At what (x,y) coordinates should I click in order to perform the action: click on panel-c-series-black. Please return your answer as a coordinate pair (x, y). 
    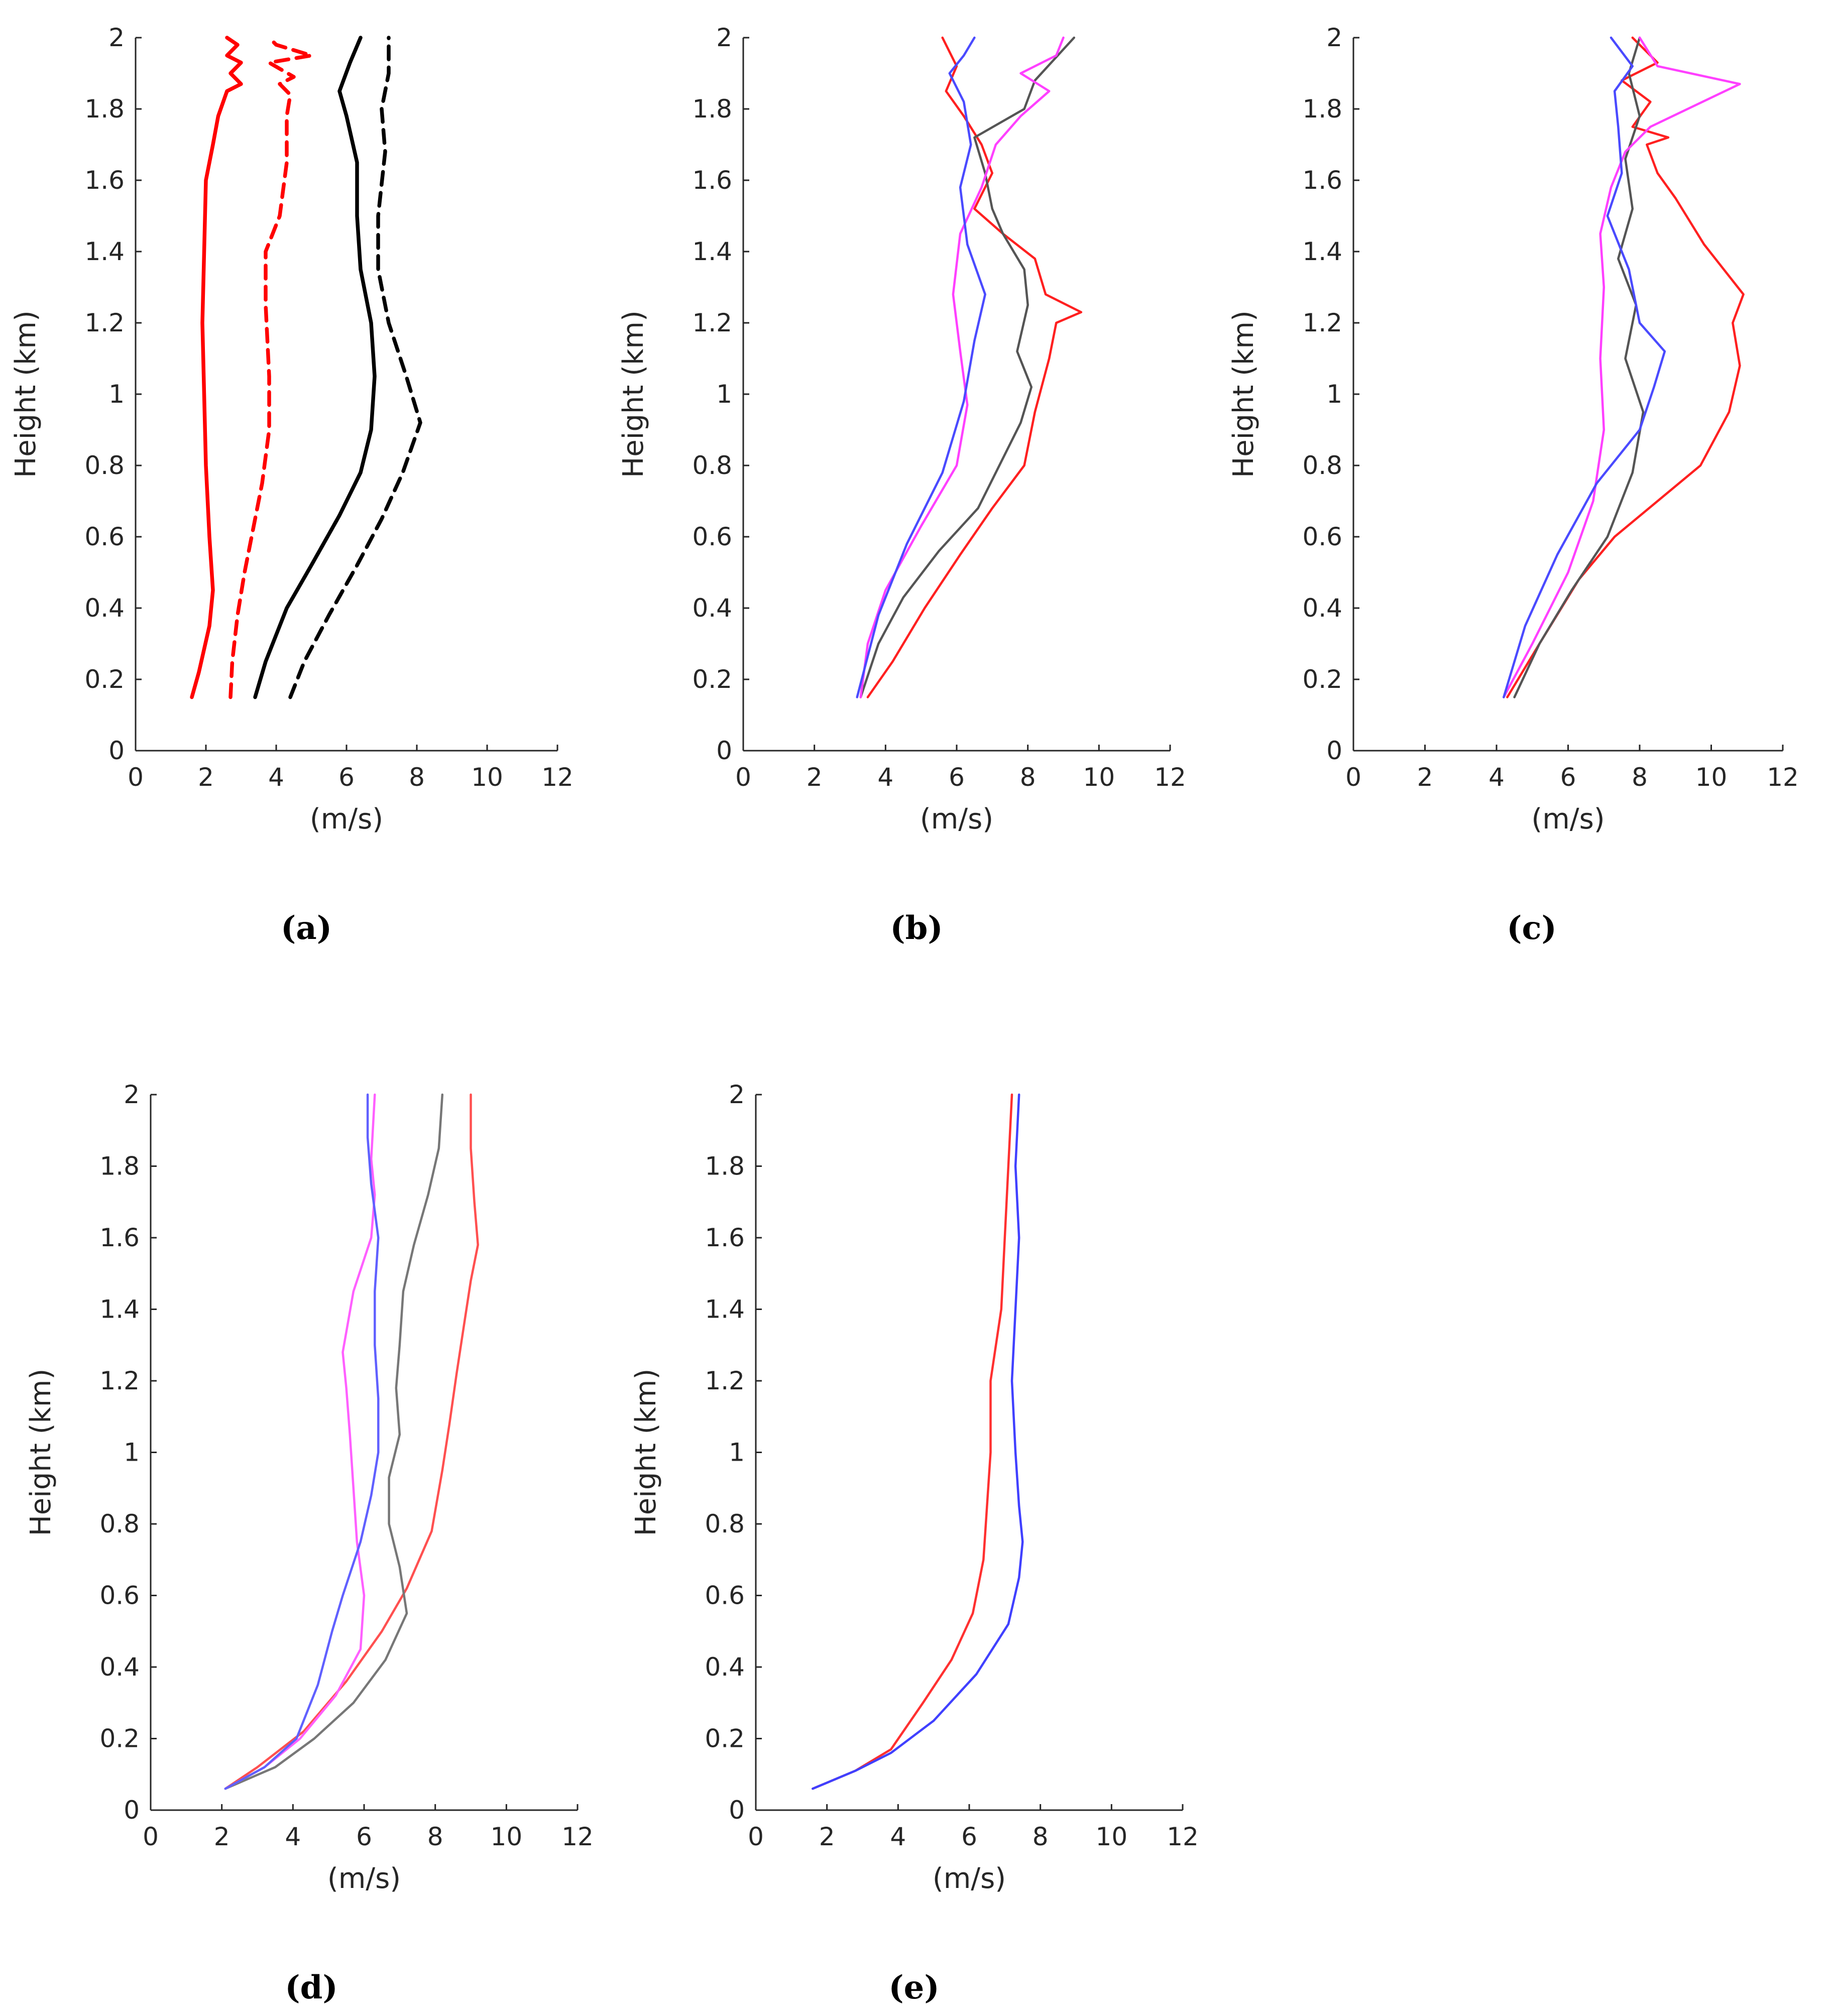
    Looking at the image, I should click on (1579, 367).